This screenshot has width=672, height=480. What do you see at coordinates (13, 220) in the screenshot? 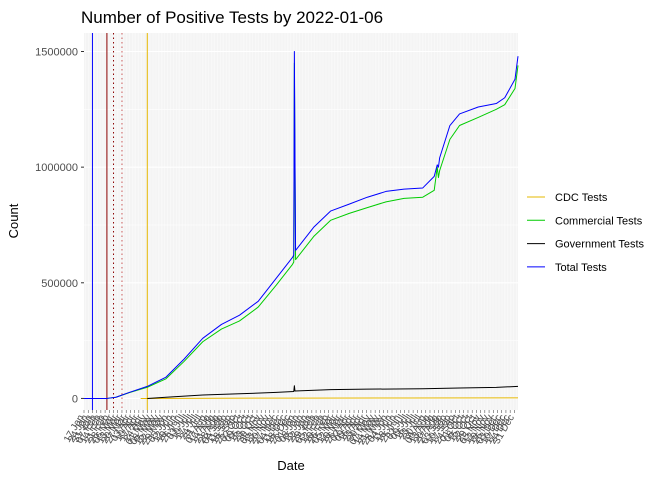
I see `y-axis-title: Count` at bounding box center [13, 220].